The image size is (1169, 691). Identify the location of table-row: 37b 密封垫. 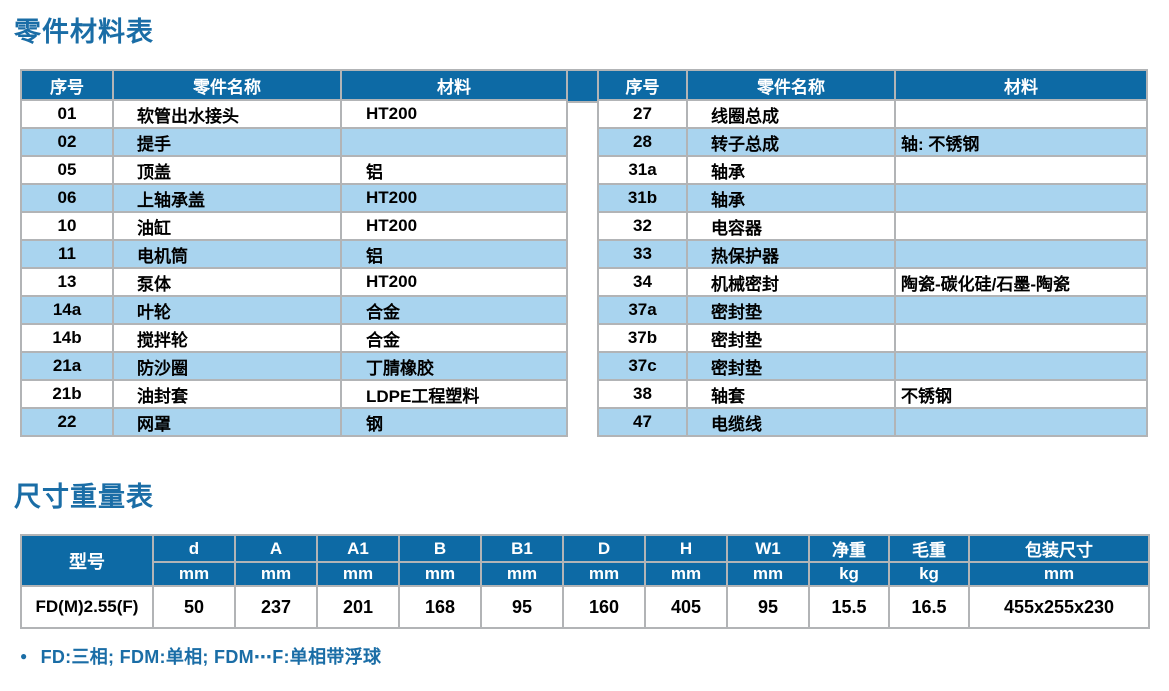
(872, 338).